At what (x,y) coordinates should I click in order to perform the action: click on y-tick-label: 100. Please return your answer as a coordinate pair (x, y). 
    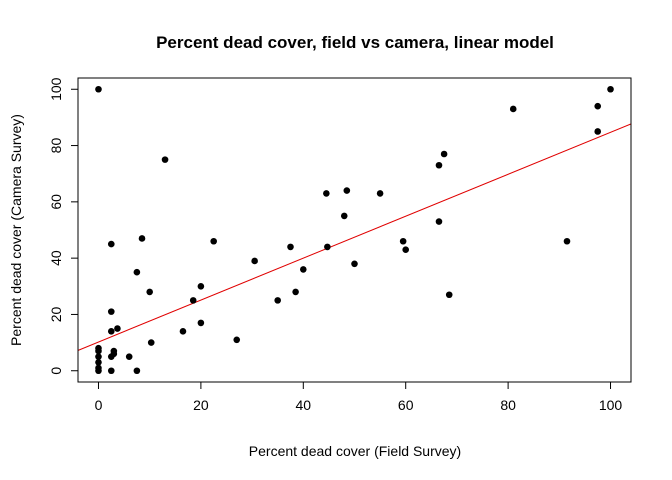
    Looking at the image, I should click on (56, 89).